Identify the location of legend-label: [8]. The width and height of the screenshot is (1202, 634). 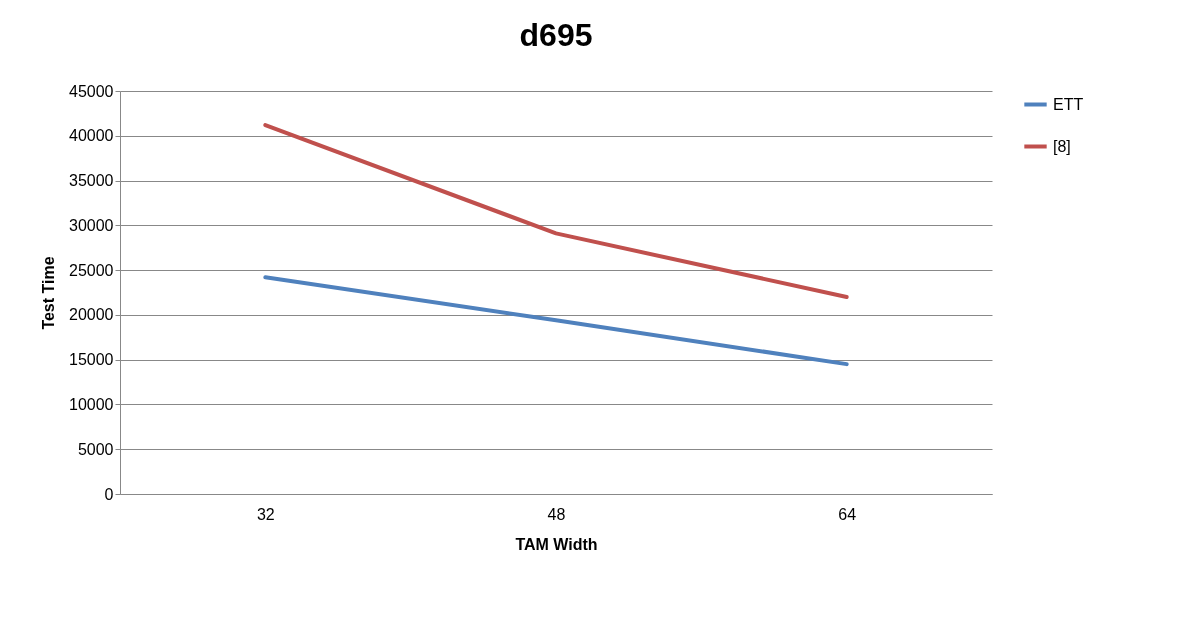
(1062, 146).